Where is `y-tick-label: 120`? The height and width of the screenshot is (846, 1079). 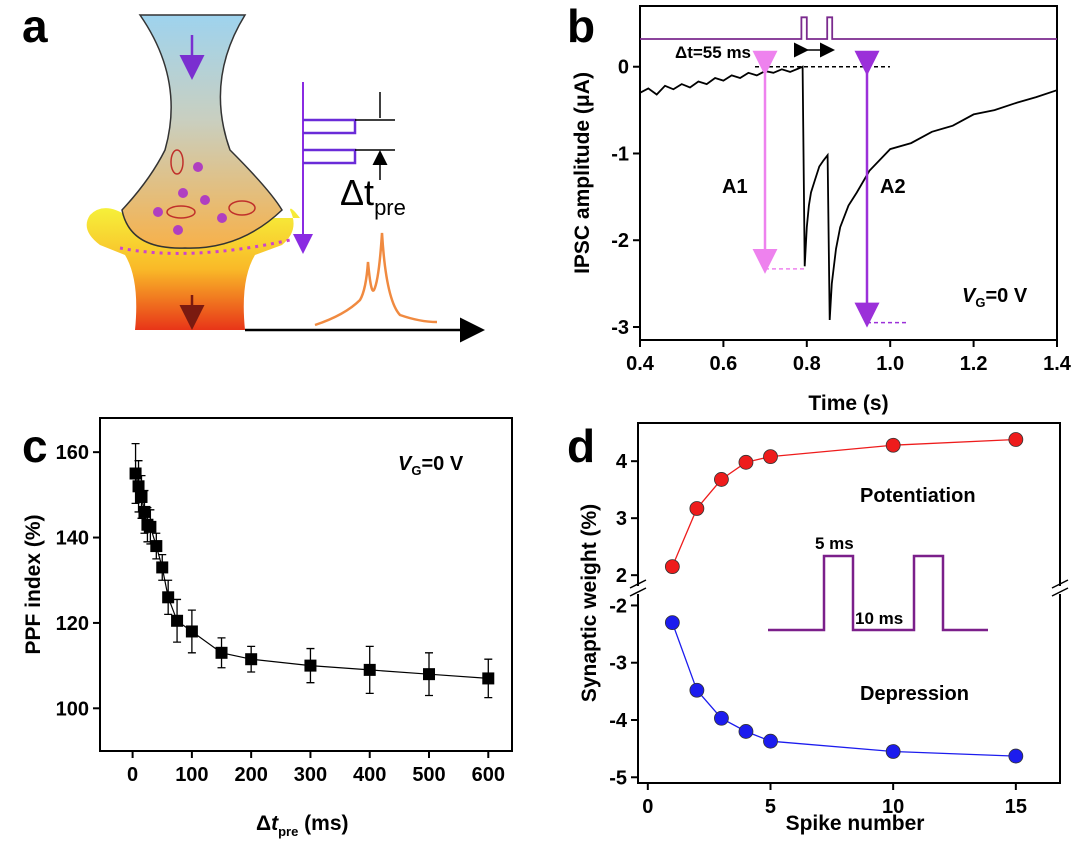
y-tick-label: 120 is located at coordinates (72, 624).